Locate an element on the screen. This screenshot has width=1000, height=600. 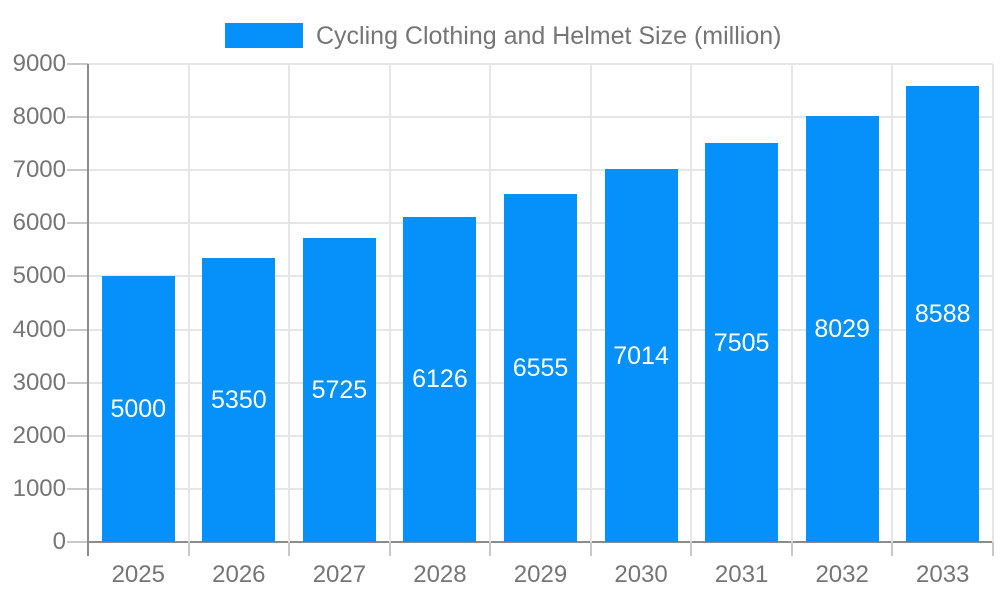
y-tick-label: 4000 is located at coordinates (39, 329).